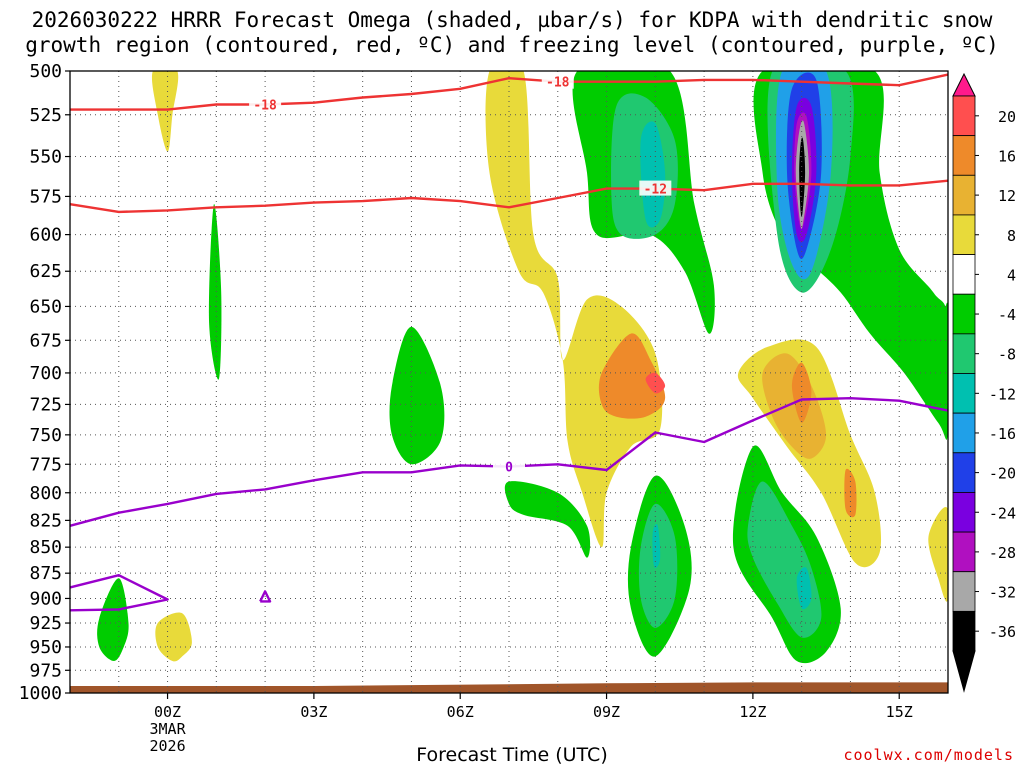  What do you see at coordinates (167, 746) in the screenshot?
I see `x-tick-year: 2026` at bounding box center [167, 746].